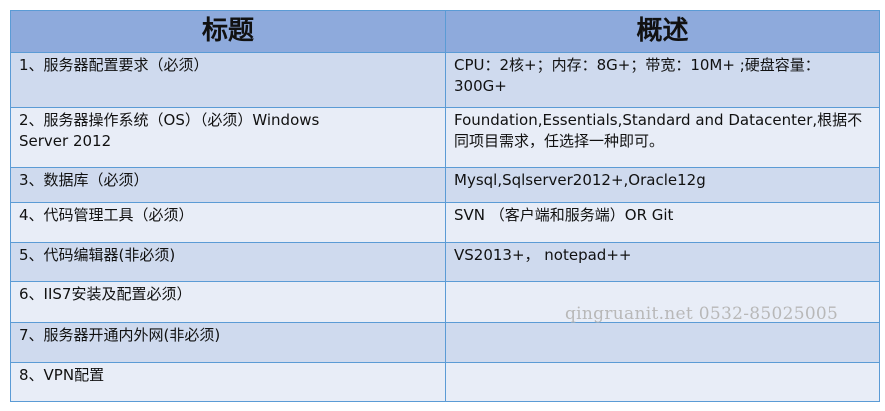 Image resolution: width=885 pixels, height=411 pixels. Describe the element at coordinates (228, 382) in the screenshot. I see `row-title: 8、VPN配置` at that location.